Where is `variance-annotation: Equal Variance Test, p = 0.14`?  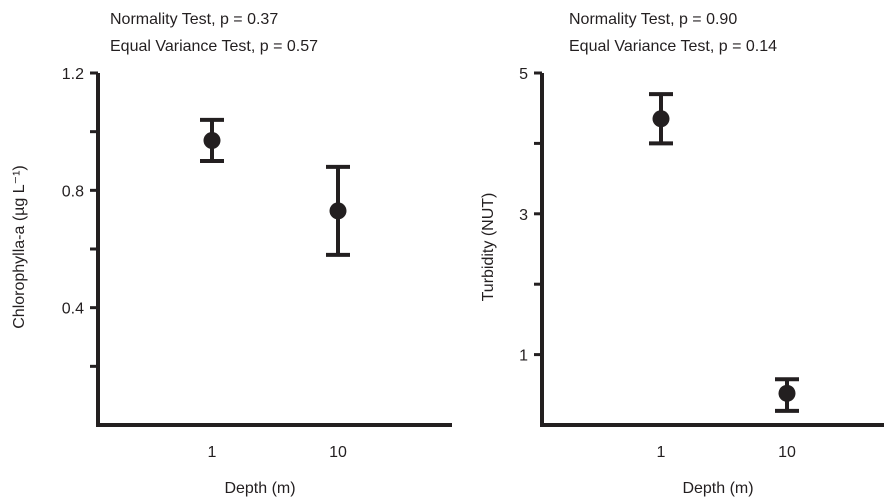
variance-annotation: Equal Variance Test, p = 0.14 is located at coordinates (673, 46).